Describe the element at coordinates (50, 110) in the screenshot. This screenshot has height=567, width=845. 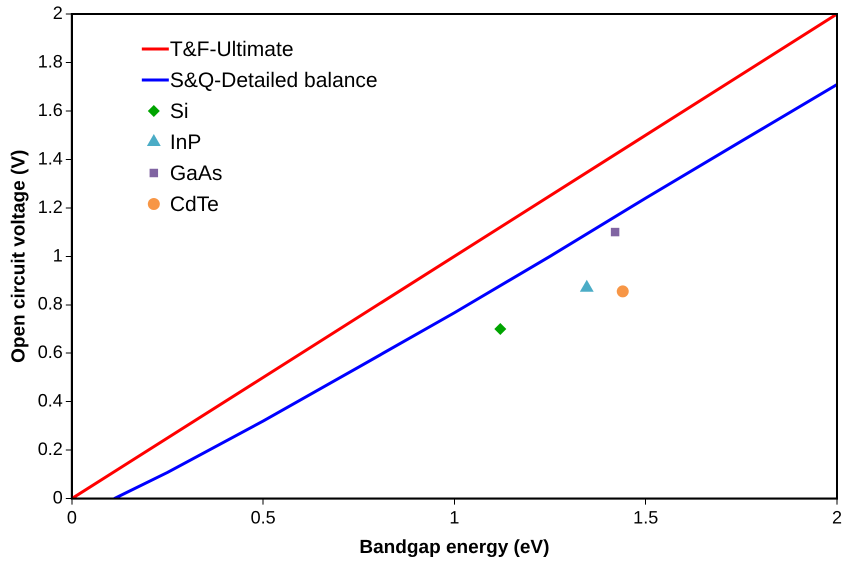
I see `y-tick-label: 1.6` at that location.